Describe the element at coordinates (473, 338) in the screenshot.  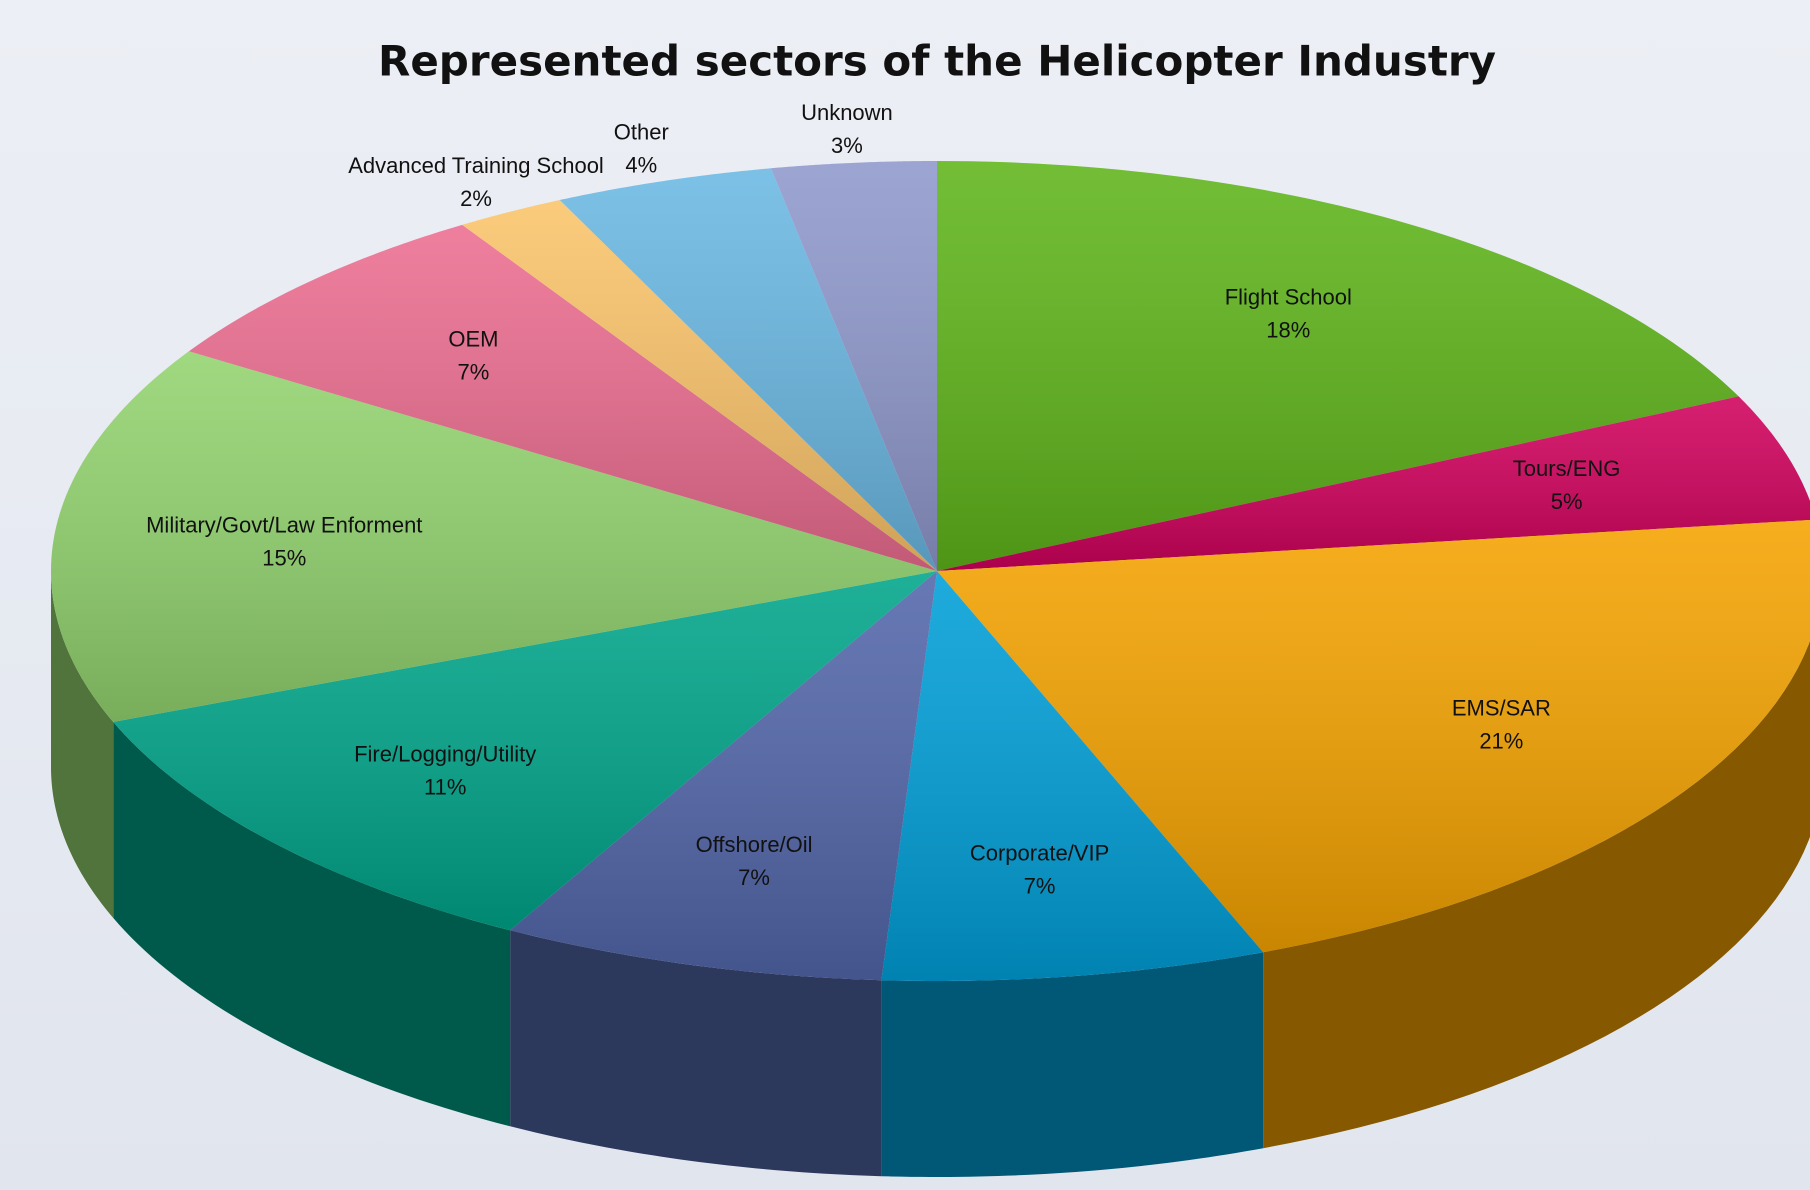
I see `slice-label: OEM` at that location.